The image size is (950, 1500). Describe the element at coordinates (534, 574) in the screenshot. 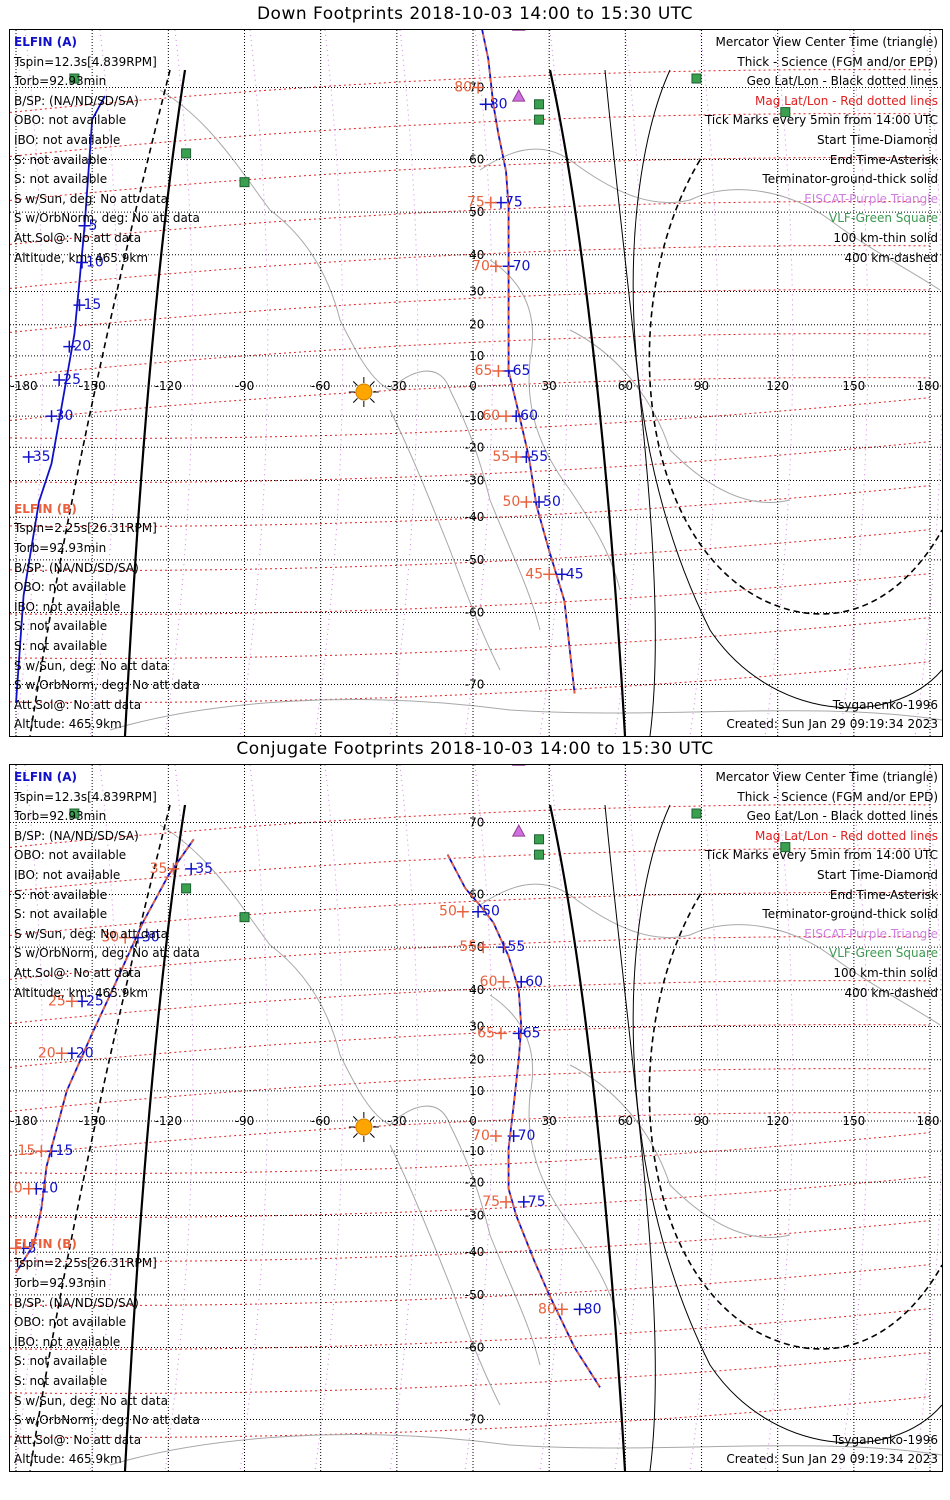

I see `tick-label: 45` at that location.